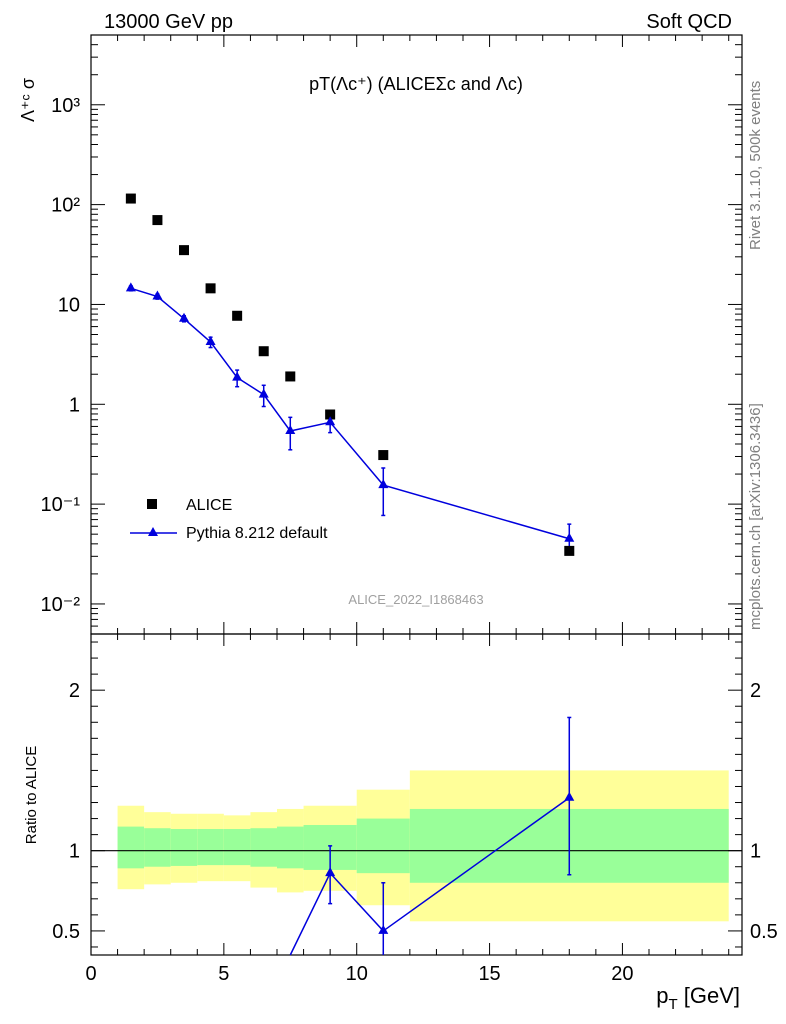  What do you see at coordinates (229, 519) in the screenshot?
I see `legend: ALICE Pythia 8.212 default` at bounding box center [229, 519].